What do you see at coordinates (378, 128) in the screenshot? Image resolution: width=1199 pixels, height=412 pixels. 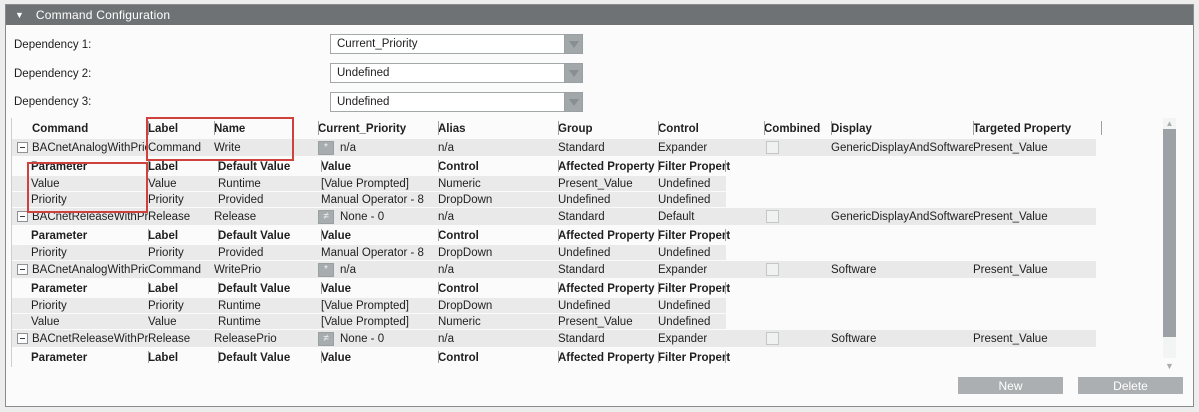 I see `column-header-current-priority: Current_Priority` at bounding box center [378, 128].